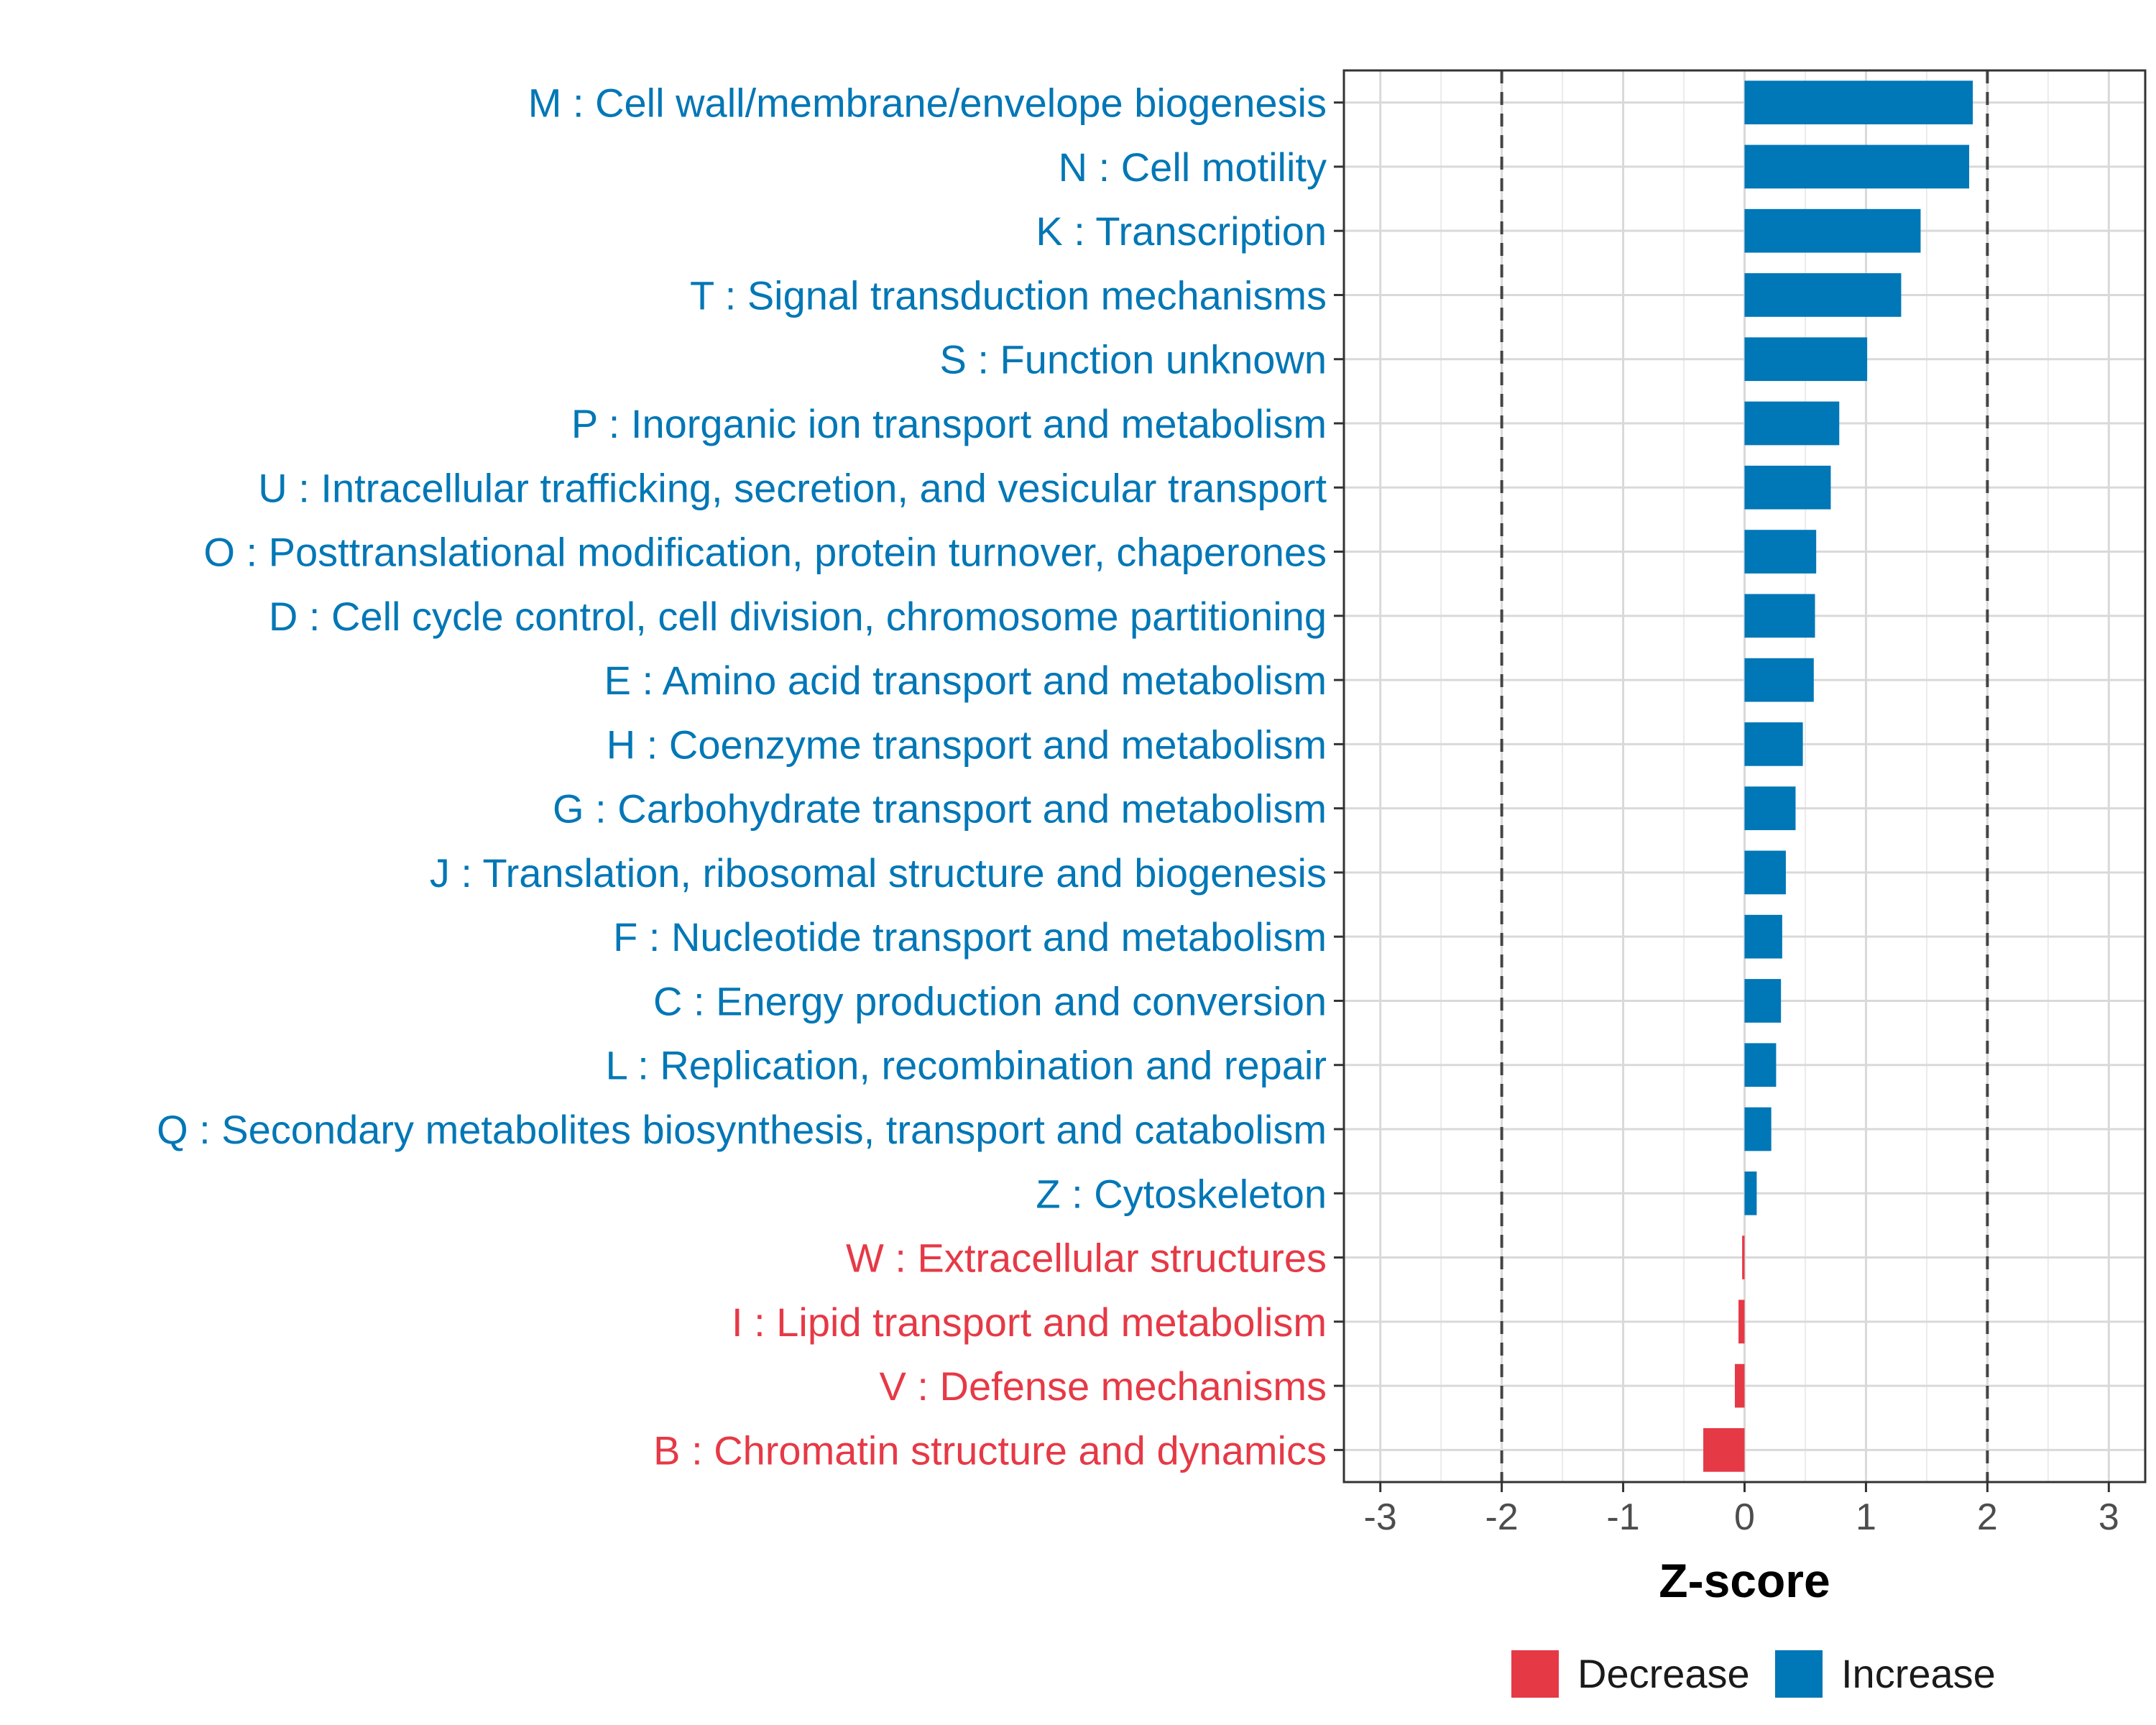 This screenshot has height=1725, width=2156. Describe the element at coordinates (1008, 295) in the screenshot. I see `y-tick-label: T : Signal transduction mechanisms` at that location.